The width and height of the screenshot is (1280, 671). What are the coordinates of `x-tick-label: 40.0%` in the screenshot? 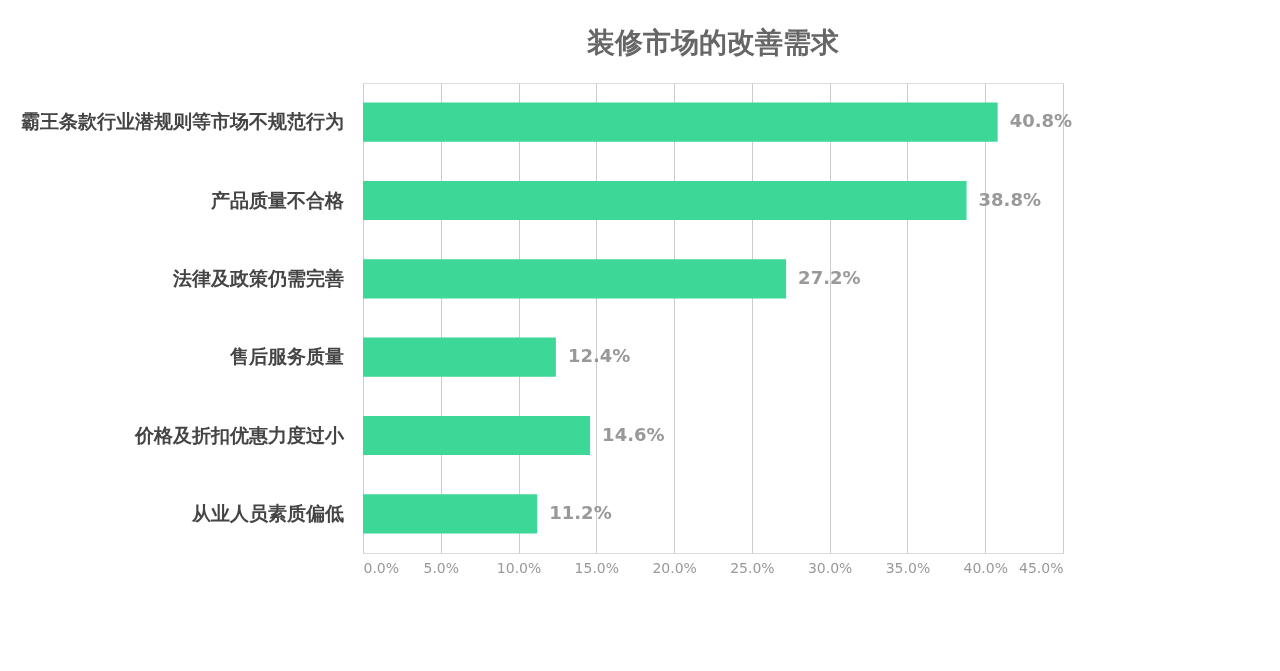 It's located at (985, 567).